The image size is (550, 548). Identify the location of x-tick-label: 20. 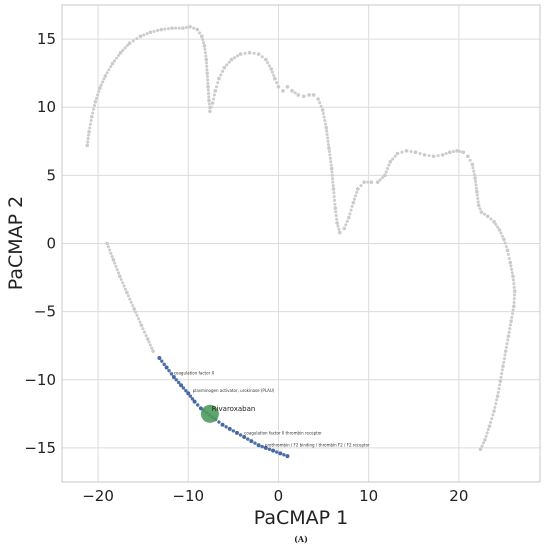
(458, 496).